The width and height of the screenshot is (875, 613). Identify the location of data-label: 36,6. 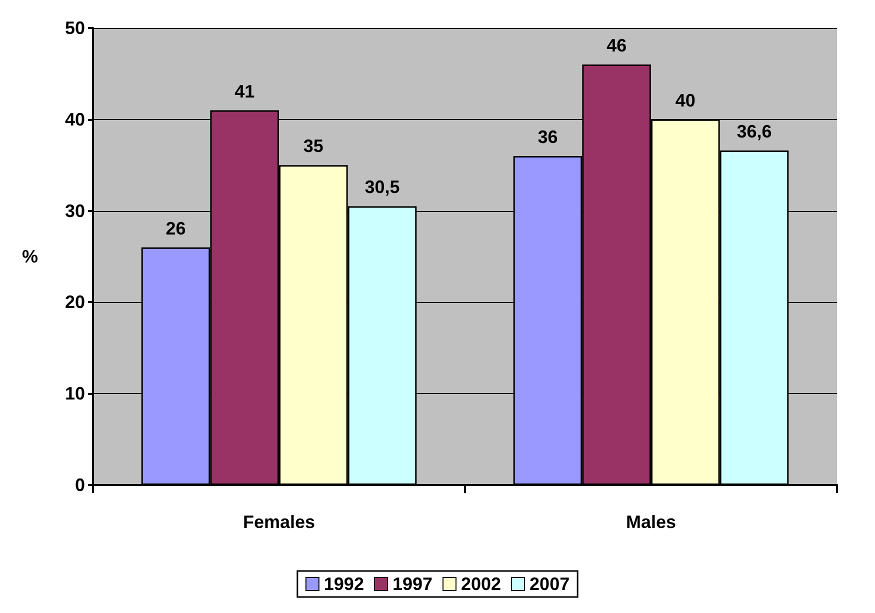
(754, 131).